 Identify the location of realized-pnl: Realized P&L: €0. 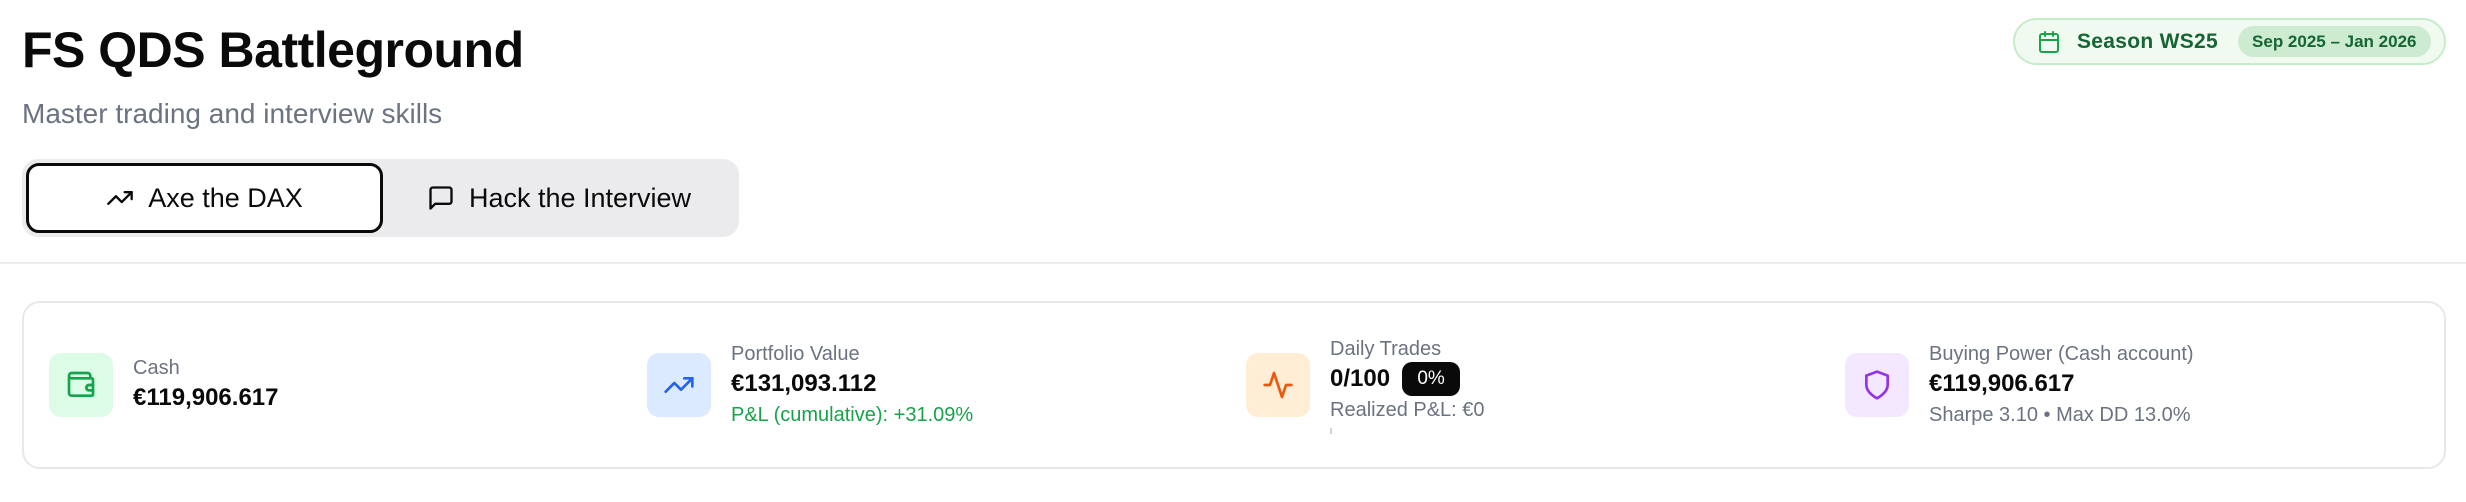
(1407, 410).